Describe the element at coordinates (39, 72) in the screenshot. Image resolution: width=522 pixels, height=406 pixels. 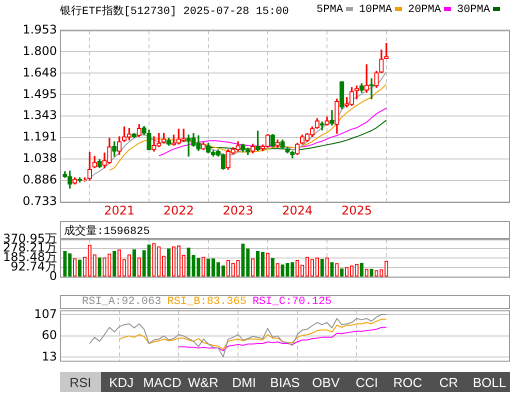
I see `y-tick-label: 1.648` at that location.